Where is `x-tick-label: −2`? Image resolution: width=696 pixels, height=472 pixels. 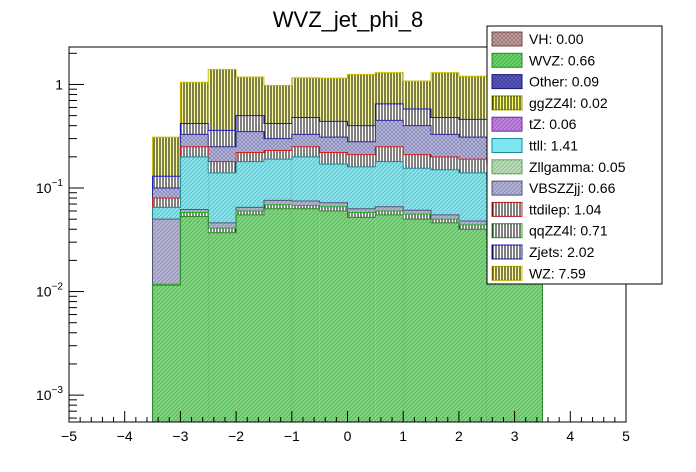
x-tick-label: −2 is located at coordinates (236, 436).